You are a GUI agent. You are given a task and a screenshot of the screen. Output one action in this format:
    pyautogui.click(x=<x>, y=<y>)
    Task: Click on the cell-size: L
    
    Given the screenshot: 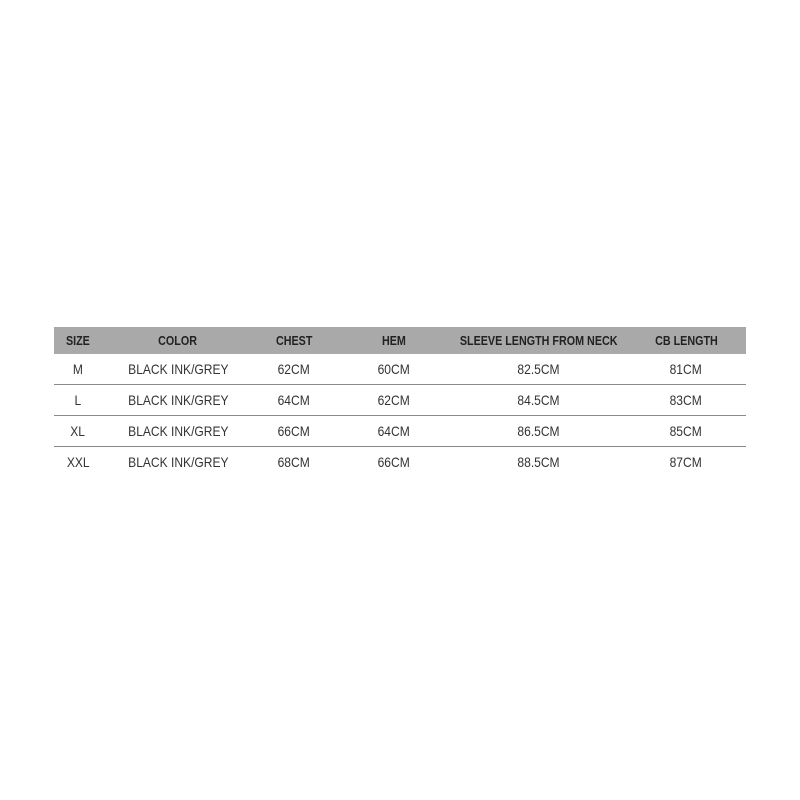 What is the action you would take?
    pyautogui.click(x=78, y=400)
    